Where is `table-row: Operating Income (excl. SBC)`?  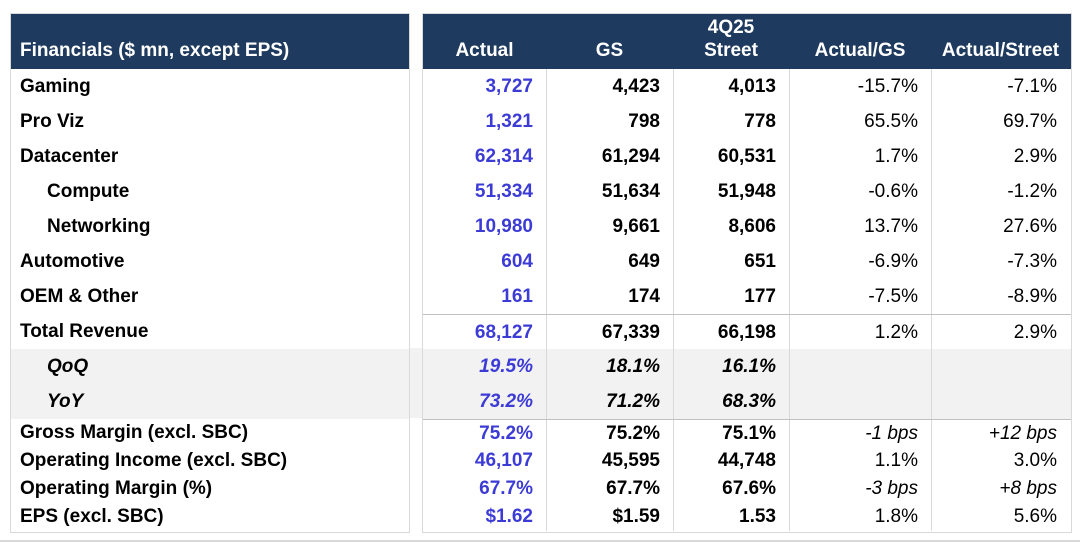 table-row: Operating Income (excl. SBC) is located at coordinates (210, 461).